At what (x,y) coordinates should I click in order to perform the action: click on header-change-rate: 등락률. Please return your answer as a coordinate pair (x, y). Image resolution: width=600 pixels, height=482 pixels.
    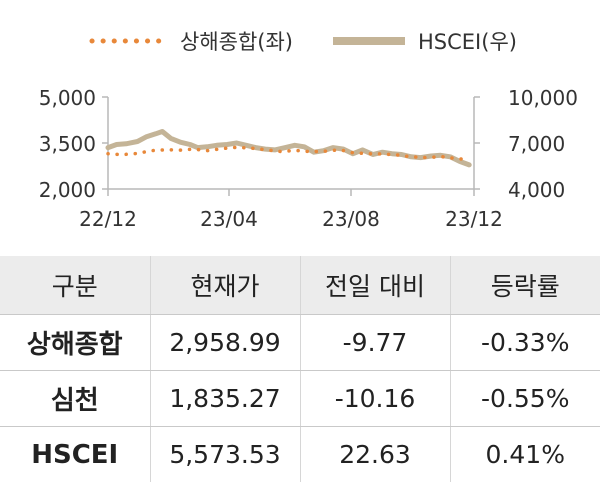
    Looking at the image, I should click on (525, 285).